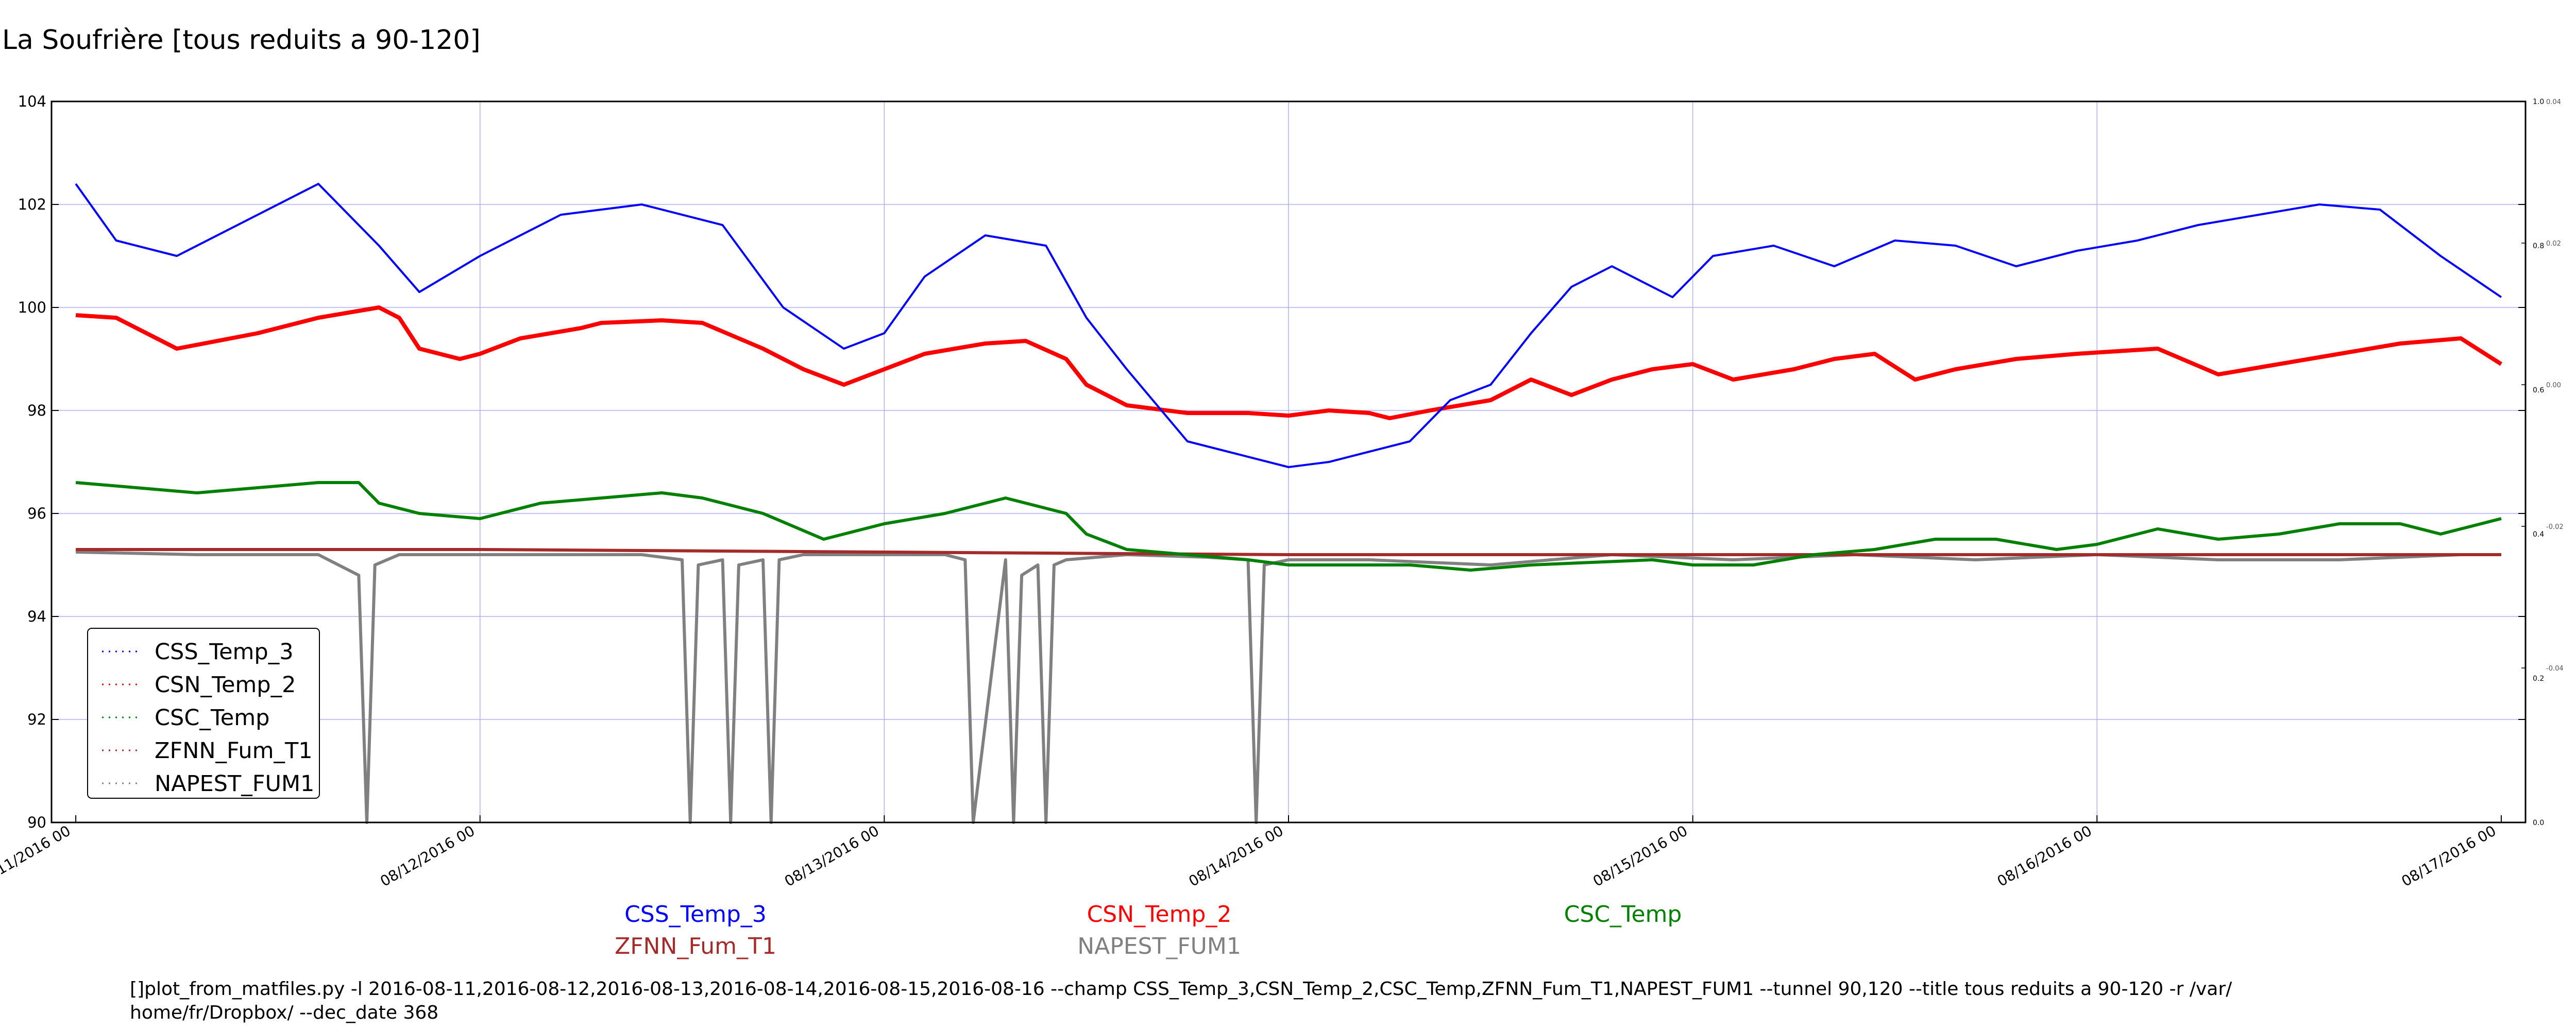 Image resolution: width=2576 pixels, height=1030 pixels. I want to click on y-tick-label: 98, so click(36, 410).